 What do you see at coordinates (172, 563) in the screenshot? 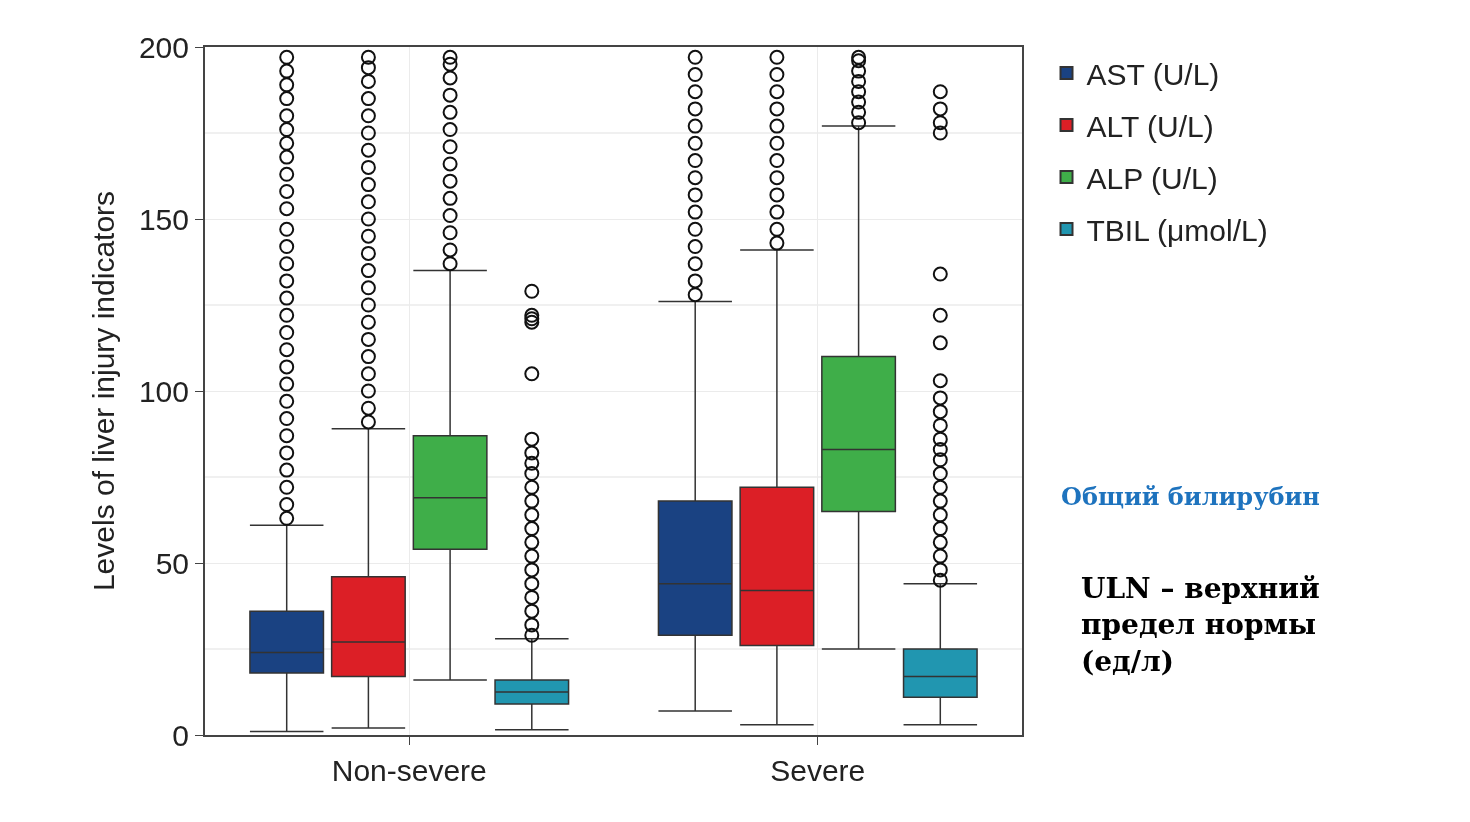
I see `y-tick-label: 50` at bounding box center [172, 563].